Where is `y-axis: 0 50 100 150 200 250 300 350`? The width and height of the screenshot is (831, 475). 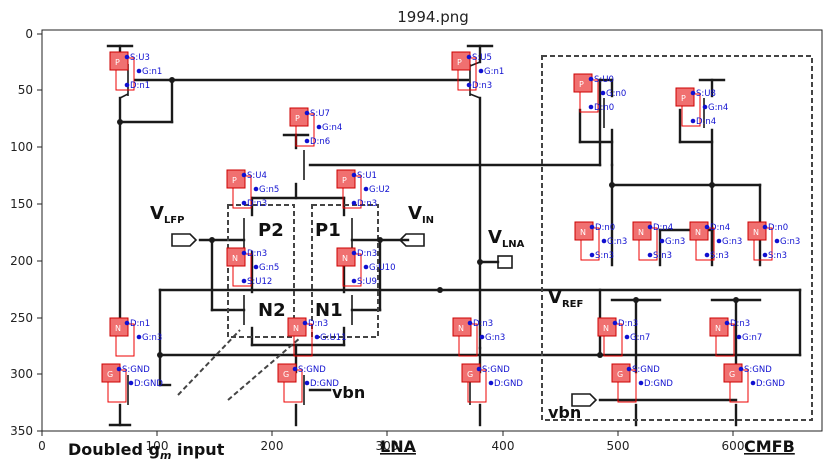
y-axis: 0 50 100 150 200 250 300 350 is located at coordinates (26, 232).